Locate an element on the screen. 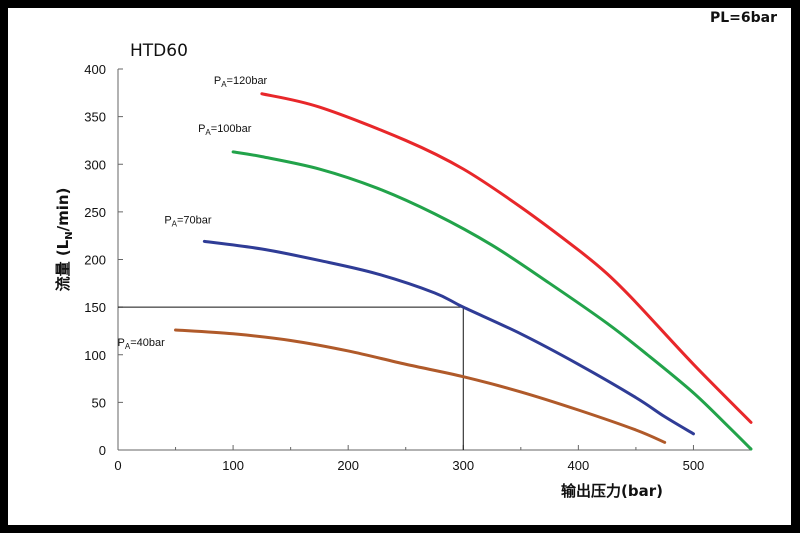 This screenshot has height=533, width=800. curve-label-2: PA=70bar is located at coordinates (188, 221).